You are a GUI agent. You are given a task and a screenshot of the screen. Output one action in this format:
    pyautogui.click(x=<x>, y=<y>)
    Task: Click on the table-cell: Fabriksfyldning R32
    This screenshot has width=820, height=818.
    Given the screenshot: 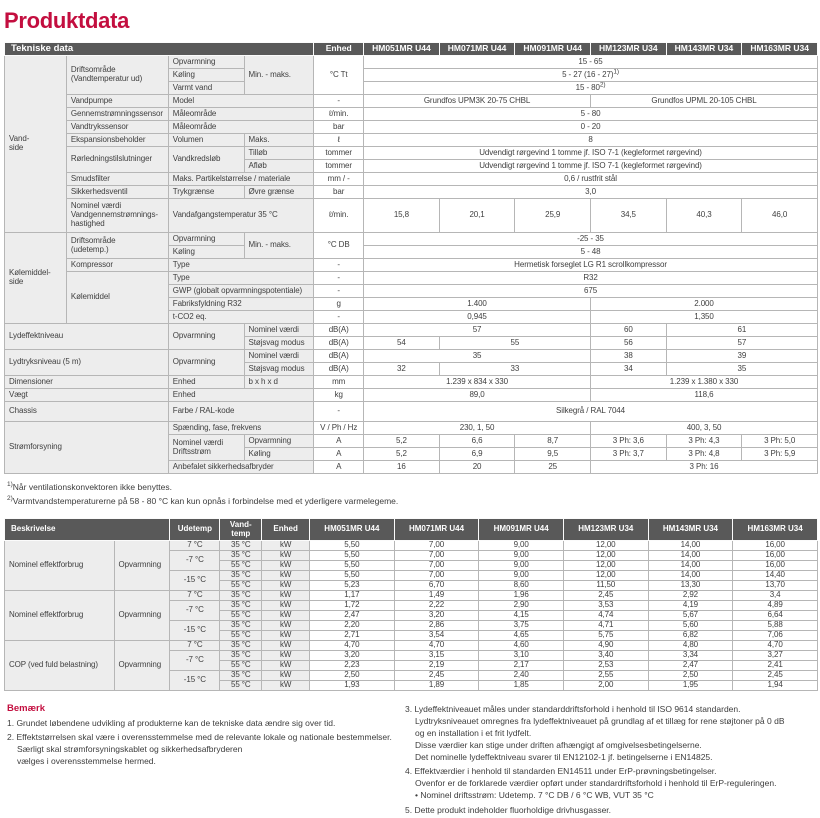 What is the action you would take?
    pyautogui.click(x=241, y=304)
    